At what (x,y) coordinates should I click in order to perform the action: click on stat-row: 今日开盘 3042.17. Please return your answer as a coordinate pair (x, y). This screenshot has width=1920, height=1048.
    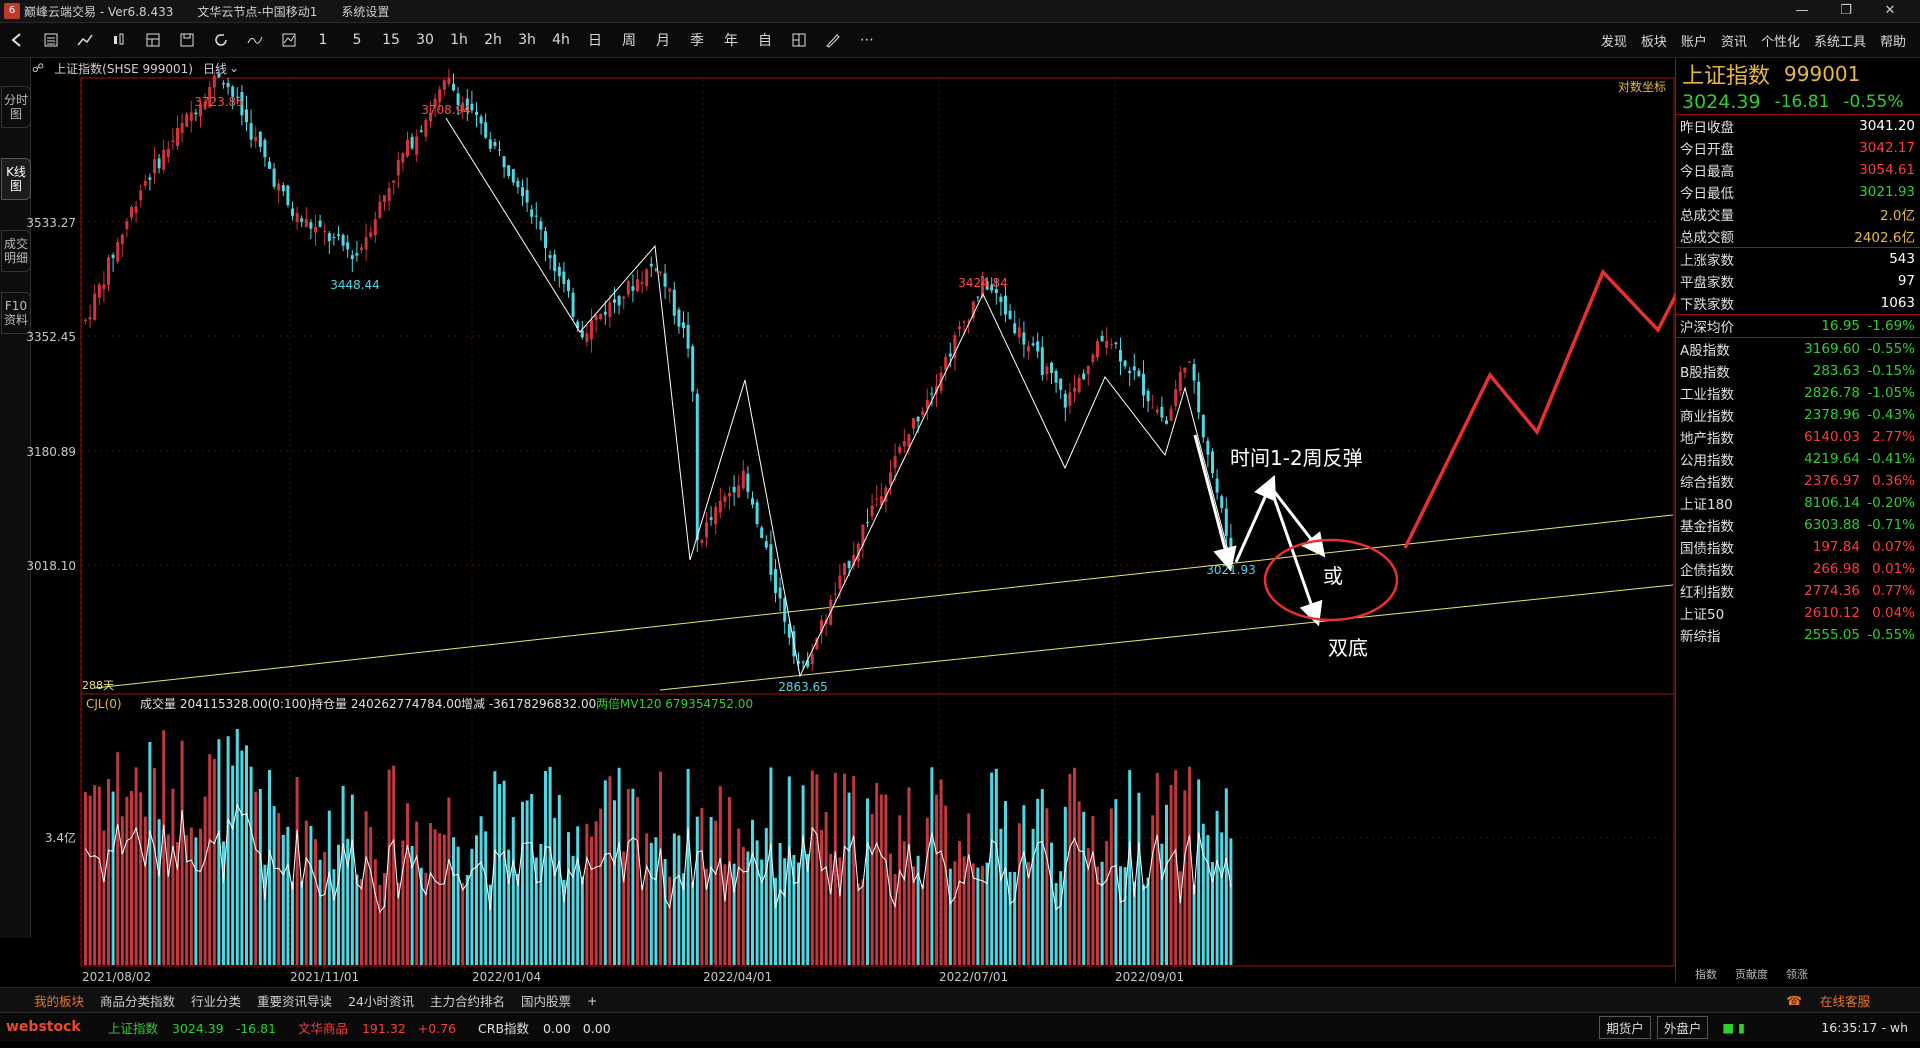
    Looking at the image, I should click on (1798, 148).